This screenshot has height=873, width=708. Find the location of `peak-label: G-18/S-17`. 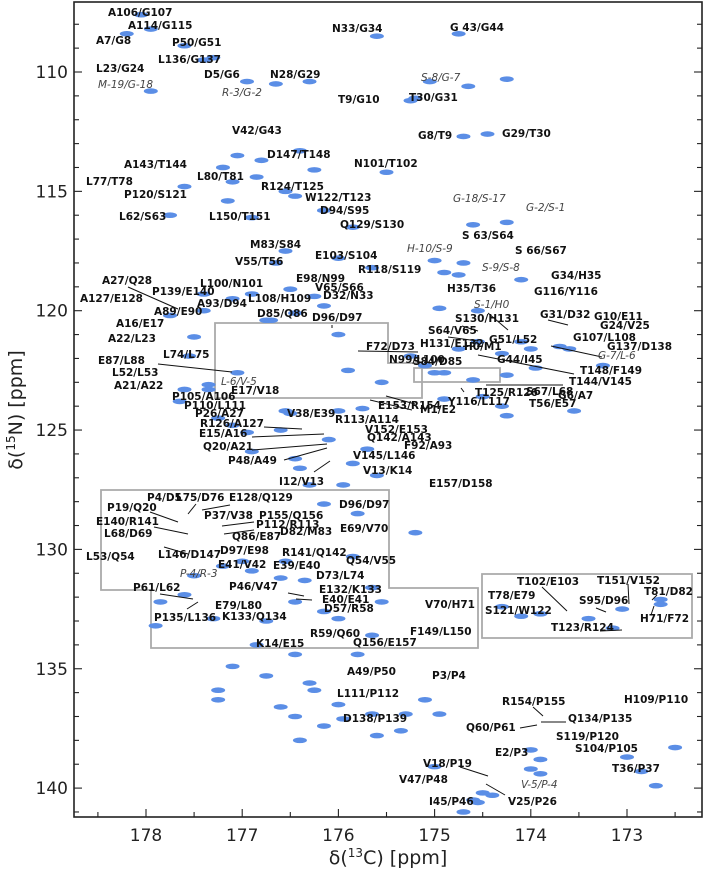

peak-label: G-18/S-17 is located at coordinates (479, 199).